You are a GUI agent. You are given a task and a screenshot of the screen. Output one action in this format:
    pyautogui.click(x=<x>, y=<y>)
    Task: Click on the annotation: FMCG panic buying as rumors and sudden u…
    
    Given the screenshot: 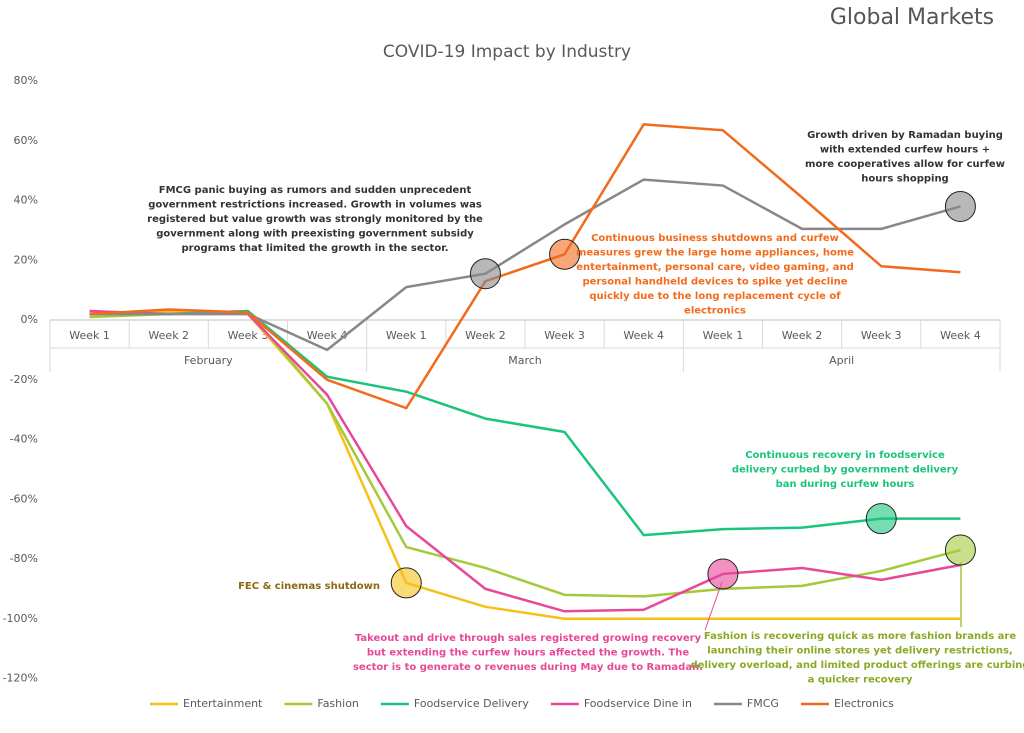 What is the action you would take?
    pyautogui.click(x=315, y=190)
    